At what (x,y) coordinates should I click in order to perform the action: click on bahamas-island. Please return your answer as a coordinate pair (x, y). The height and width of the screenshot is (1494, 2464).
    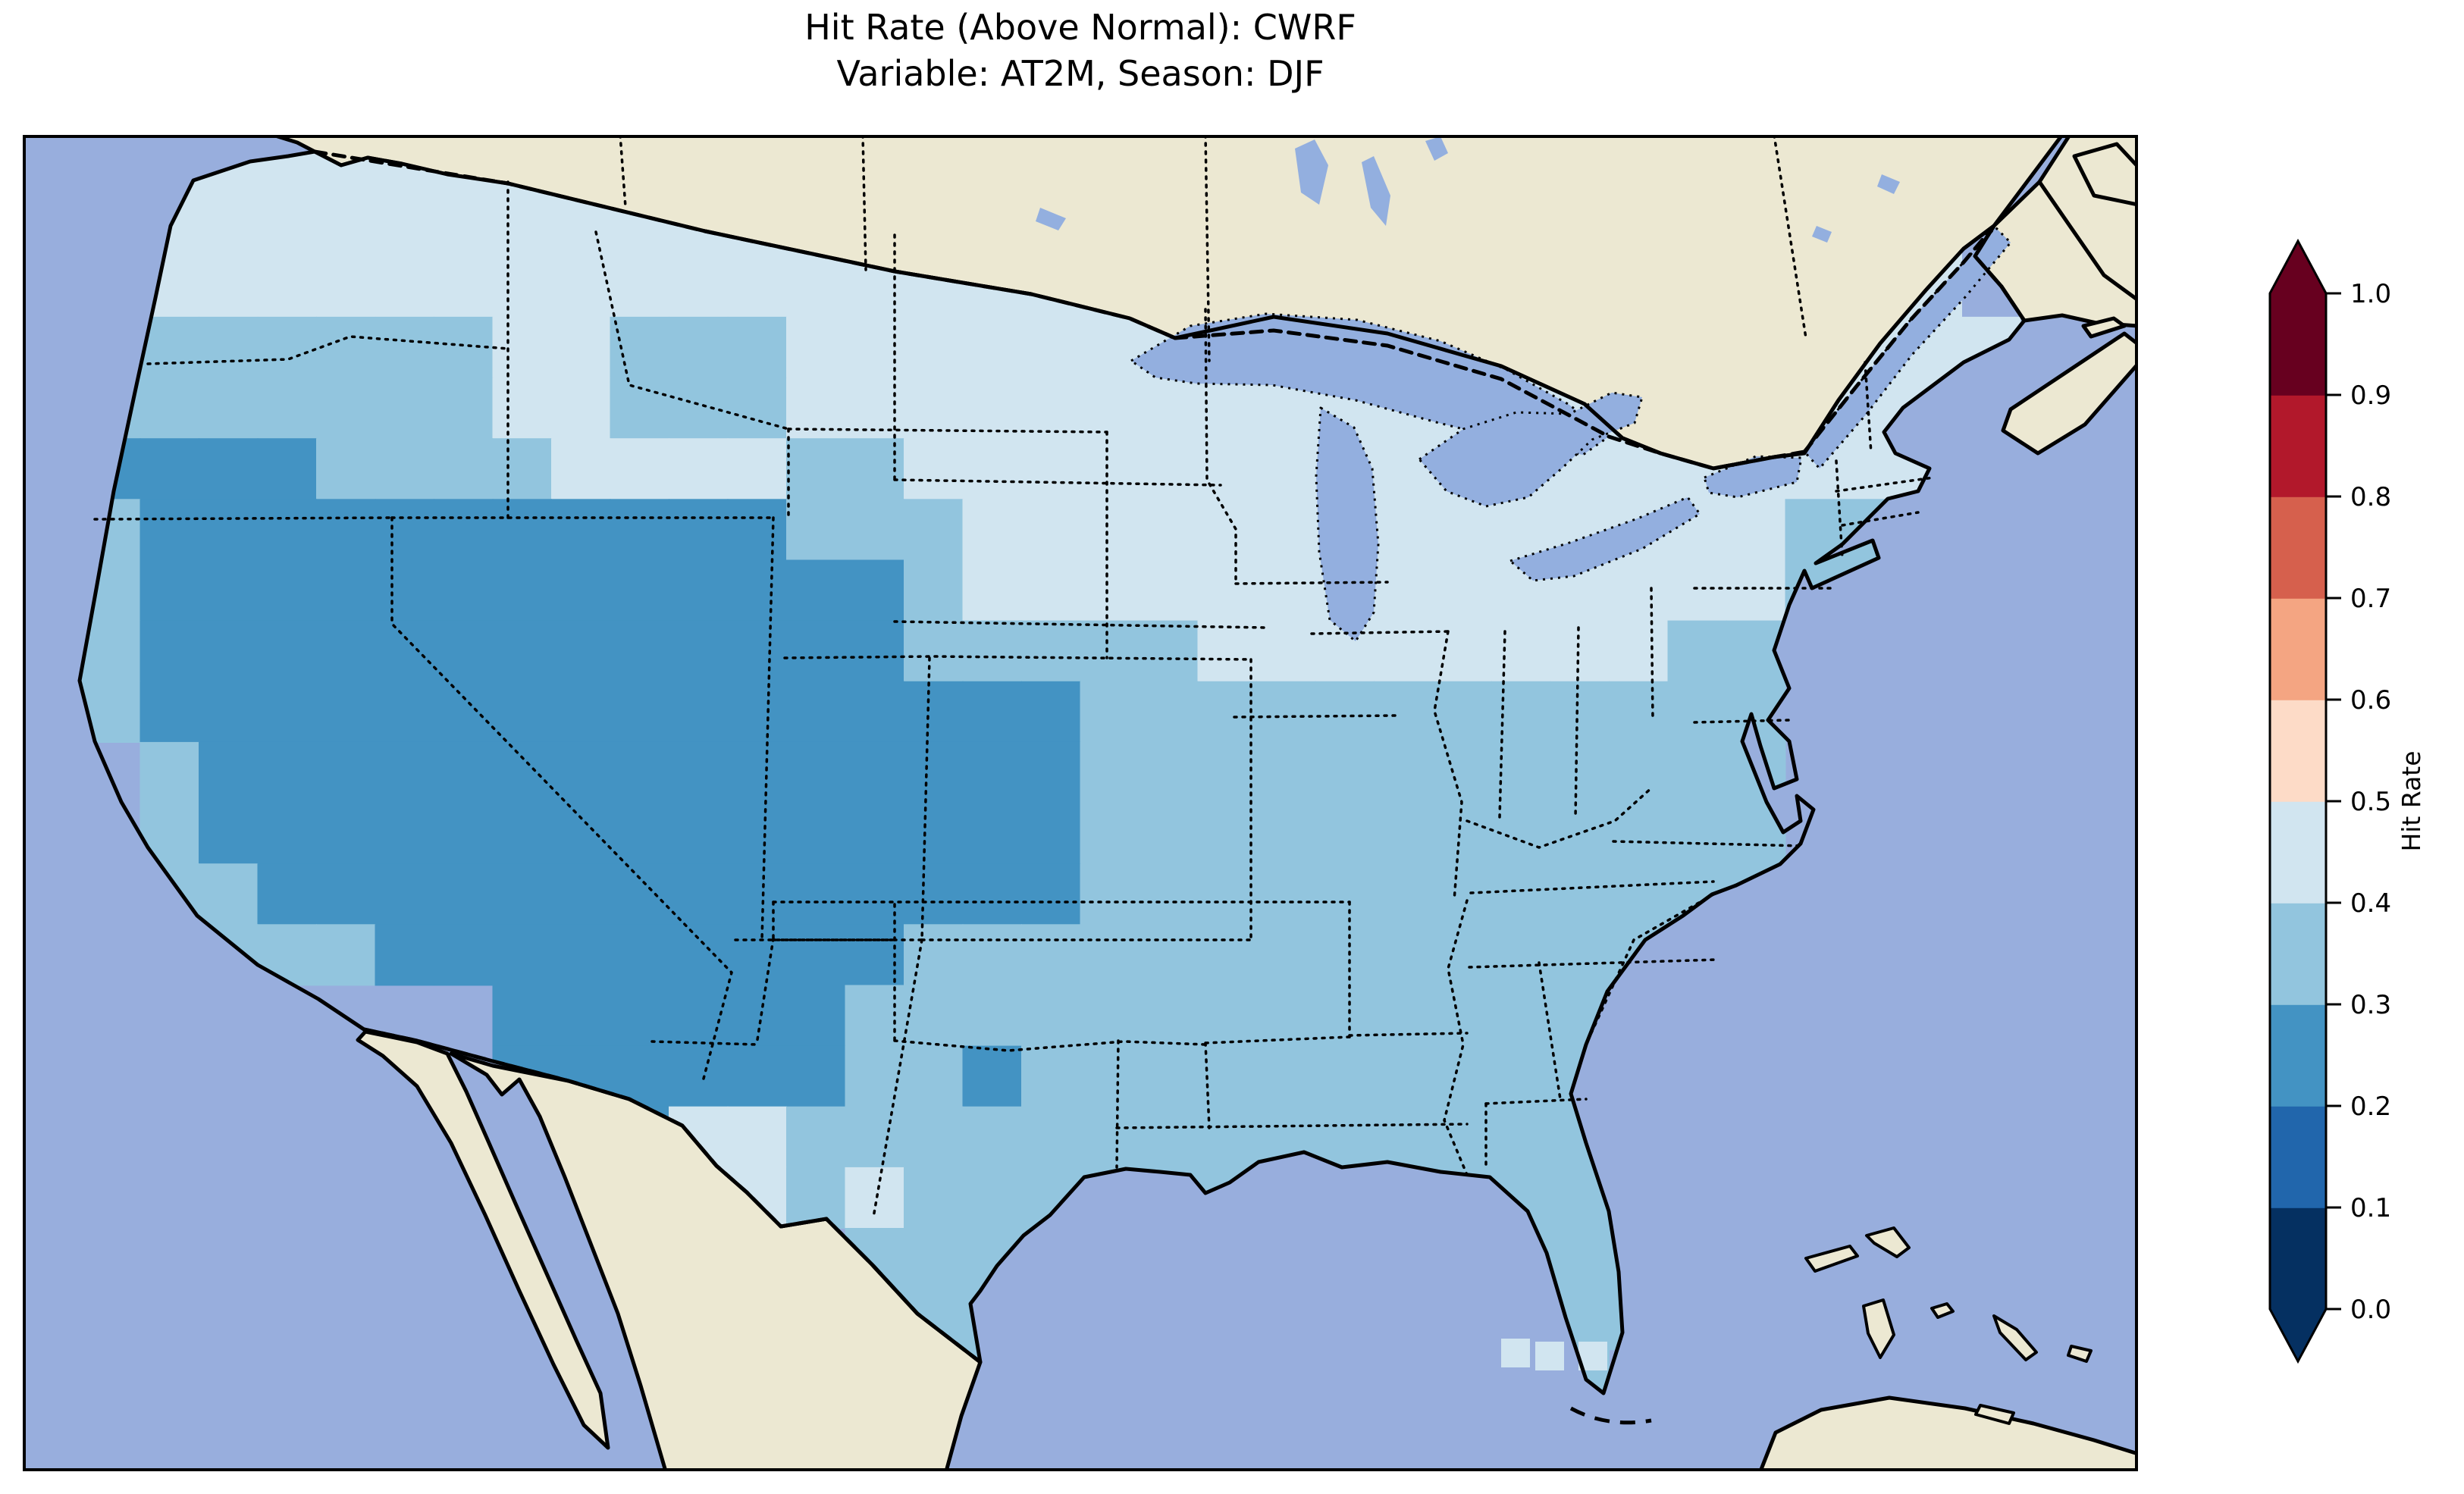
    Looking at the image, I should click on (1888, 1242).